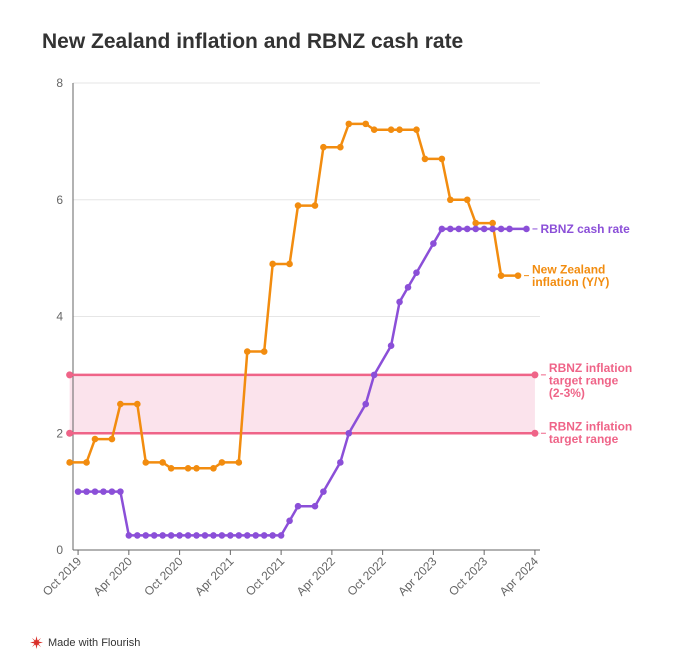  Describe the element at coordinates (570, 282) in the screenshot. I see `inflation-label-text: inflation (Y/Y)` at that location.